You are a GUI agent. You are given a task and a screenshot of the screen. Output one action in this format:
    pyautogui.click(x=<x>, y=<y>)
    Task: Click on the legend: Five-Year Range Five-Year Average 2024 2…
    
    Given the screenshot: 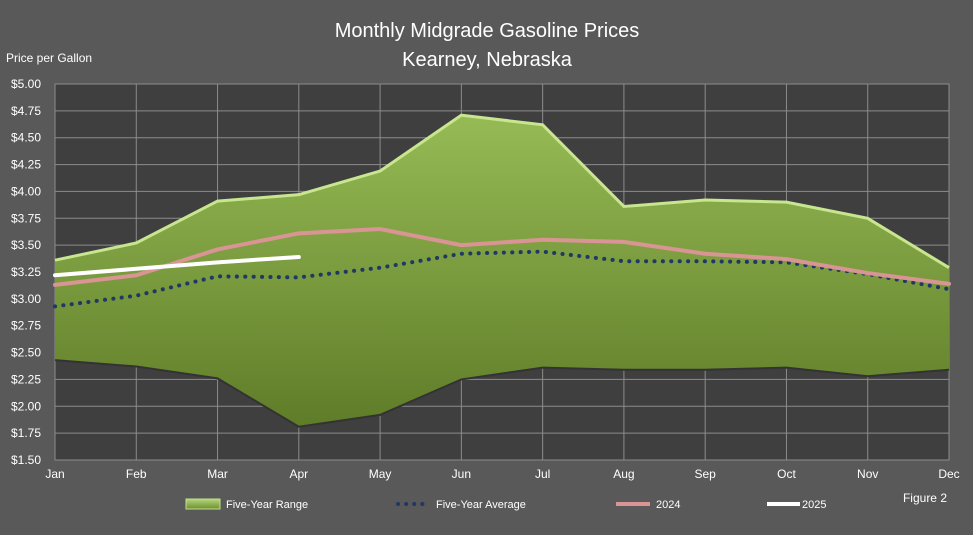 What is the action you would take?
    pyautogui.click(x=505, y=504)
    